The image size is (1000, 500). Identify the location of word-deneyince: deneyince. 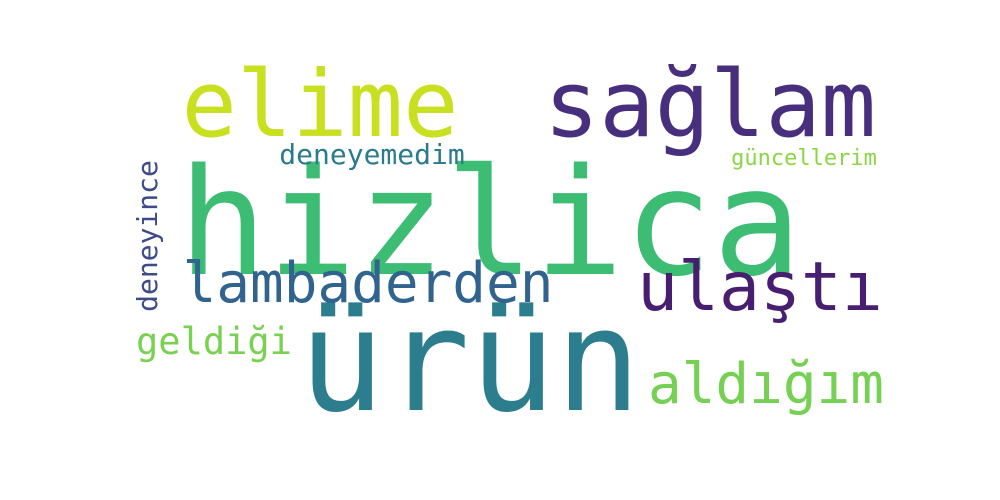
(147, 236).